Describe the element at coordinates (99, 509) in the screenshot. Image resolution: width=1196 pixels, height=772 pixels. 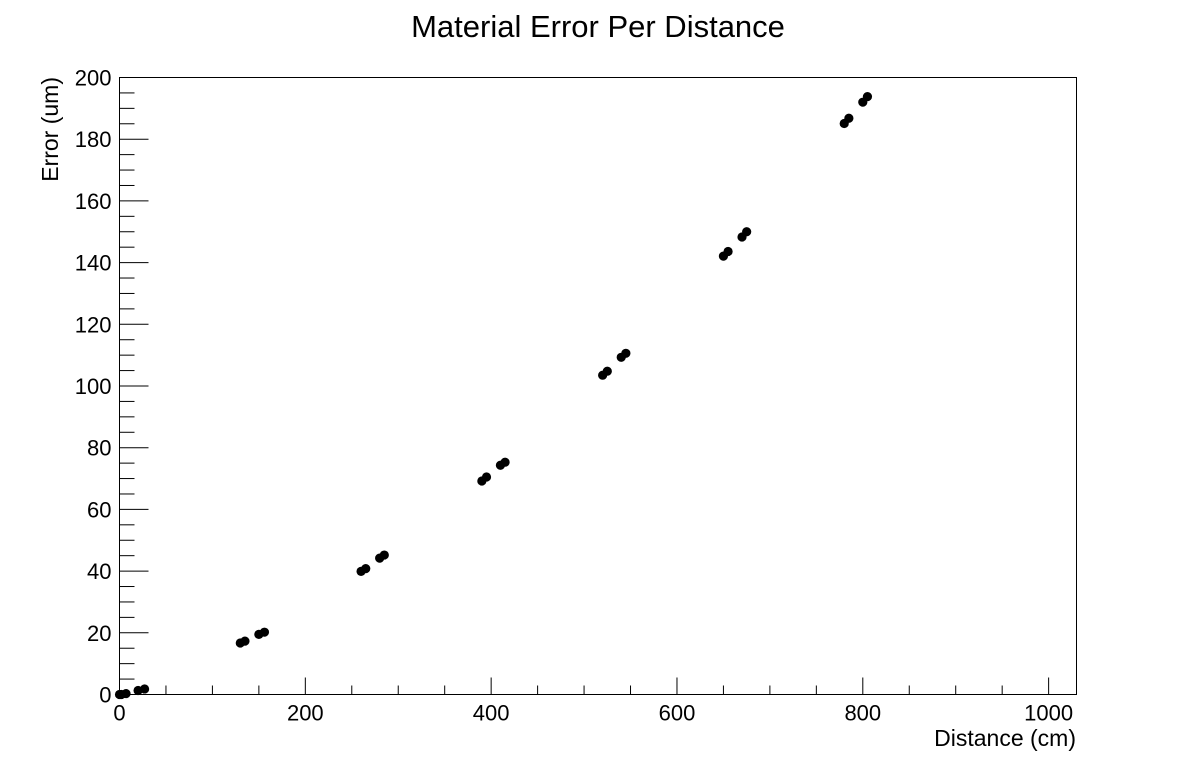
I see `y-tick-label: 60` at that location.